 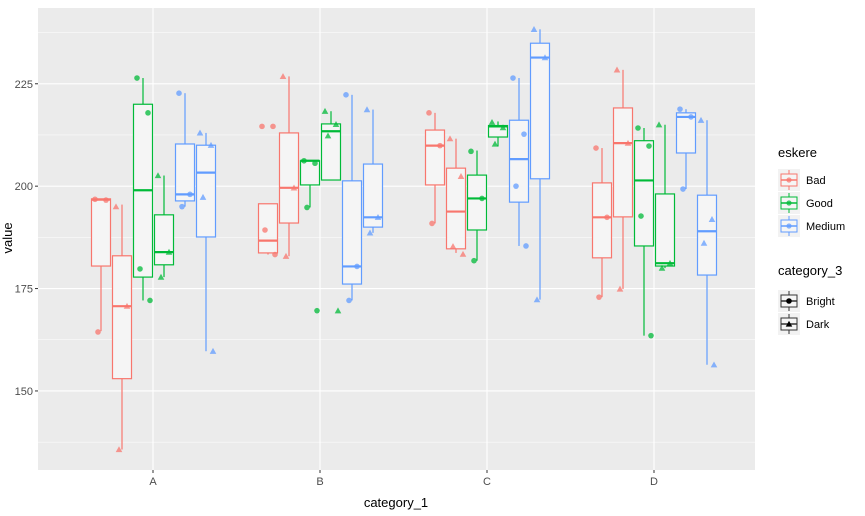 I want to click on box-D-good-dark, so click(x=665, y=196).